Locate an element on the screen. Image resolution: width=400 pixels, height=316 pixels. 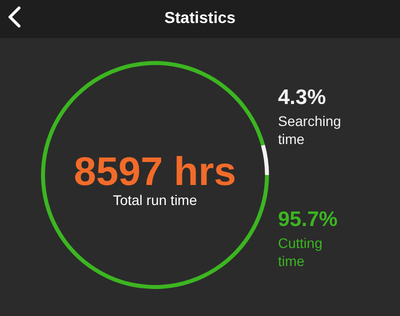
data-label: 95.7% is located at coordinates (308, 219).